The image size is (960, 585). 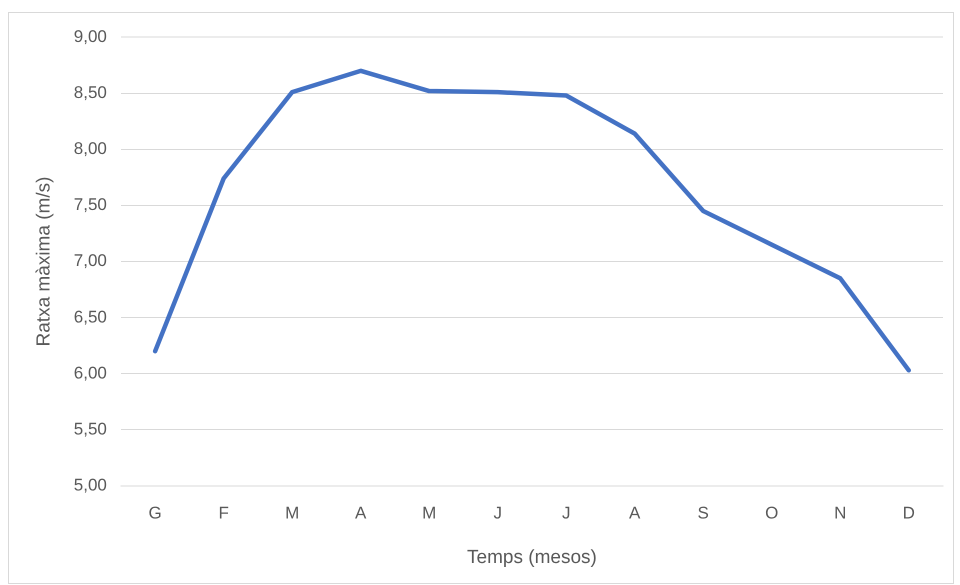 What do you see at coordinates (908, 513) in the screenshot?
I see `x-tick-label: D` at bounding box center [908, 513].